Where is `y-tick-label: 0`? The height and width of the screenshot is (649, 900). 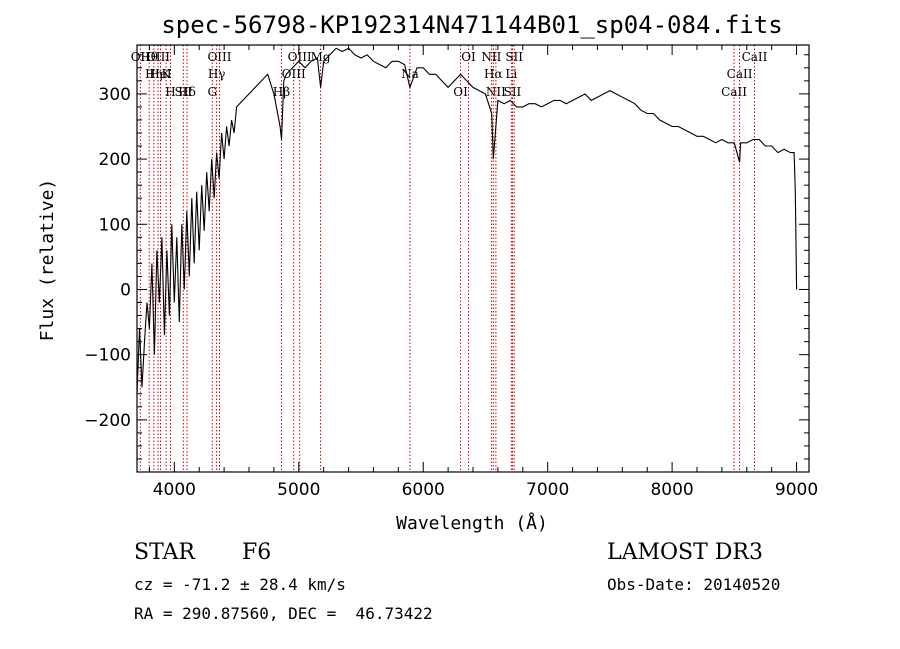 y-tick-label: 0 is located at coordinates (125, 290).